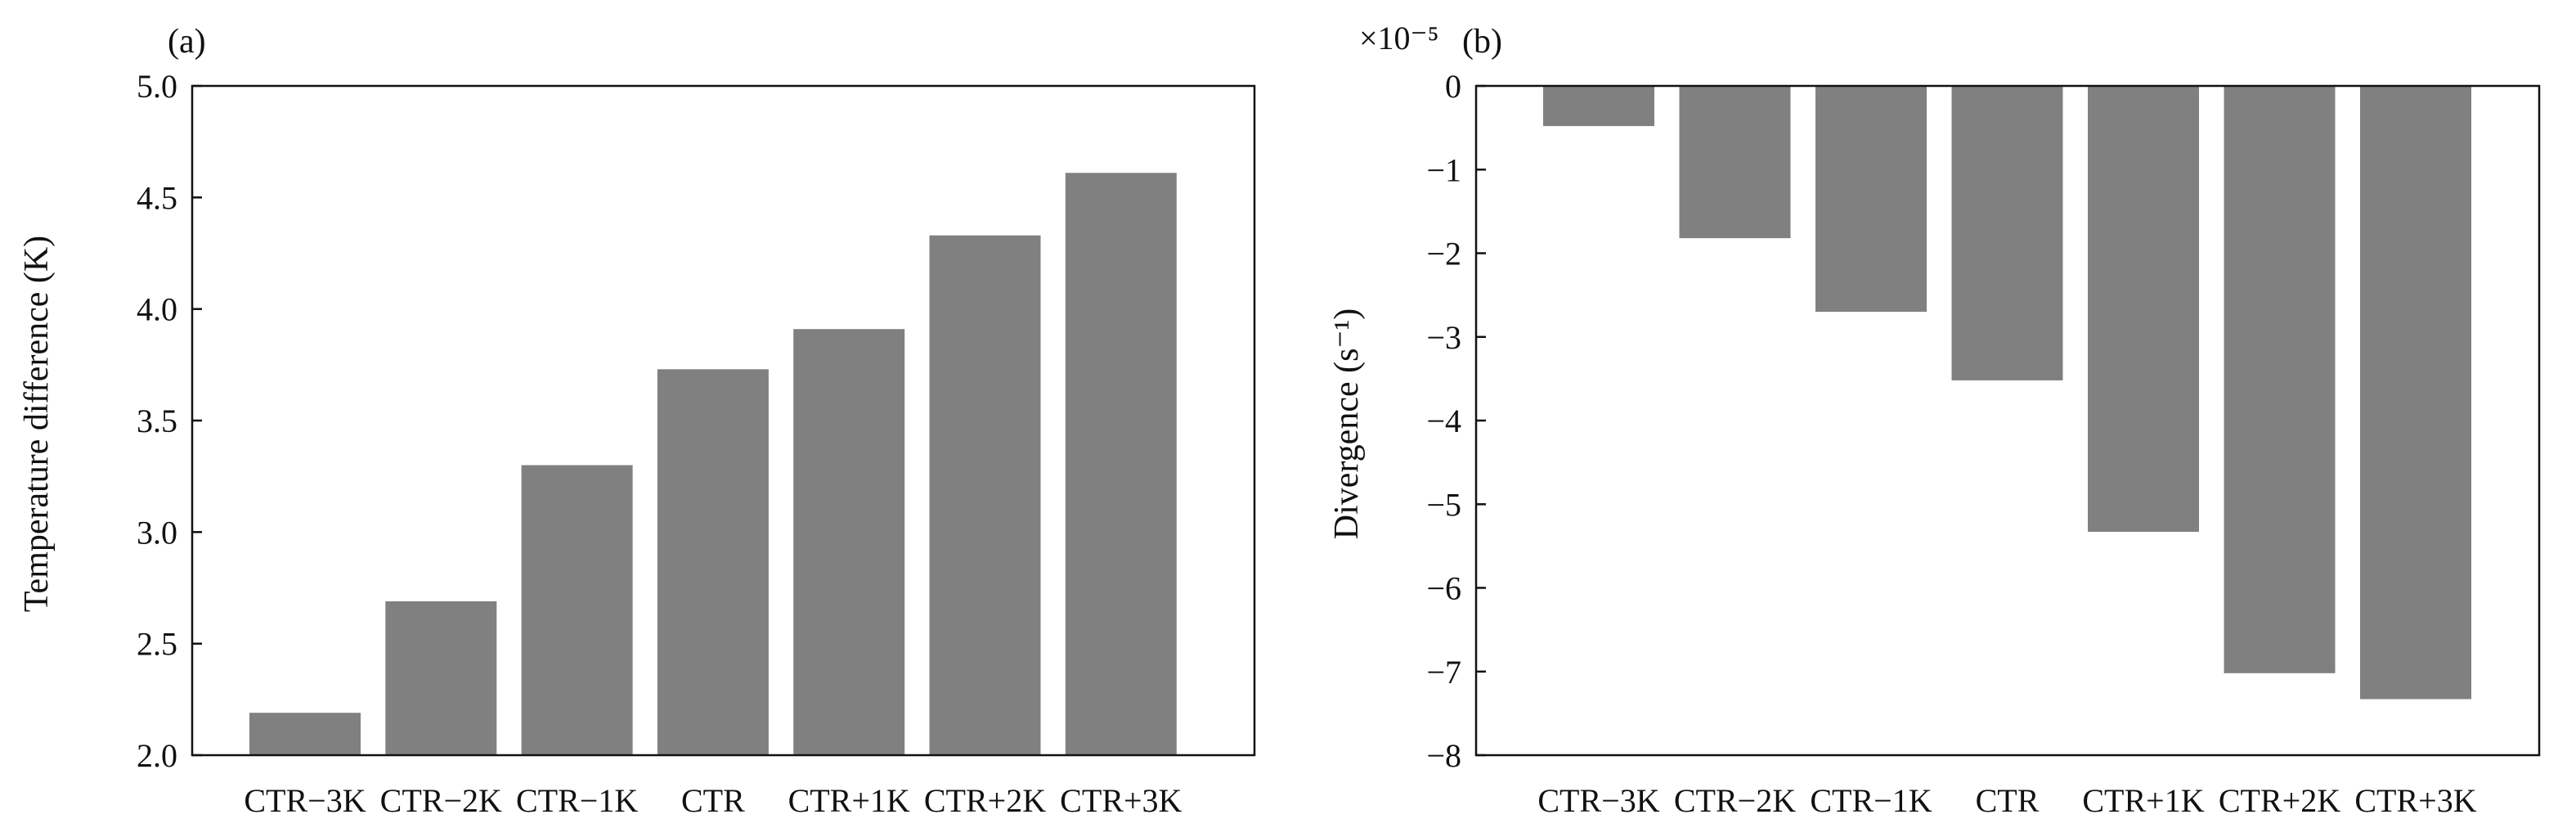 Image resolution: width=2576 pixels, height=828 pixels. What do you see at coordinates (1871, 801) in the screenshot?
I see `panel-b-x-tick-label-3: CTR−1K` at bounding box center [1871, 801].